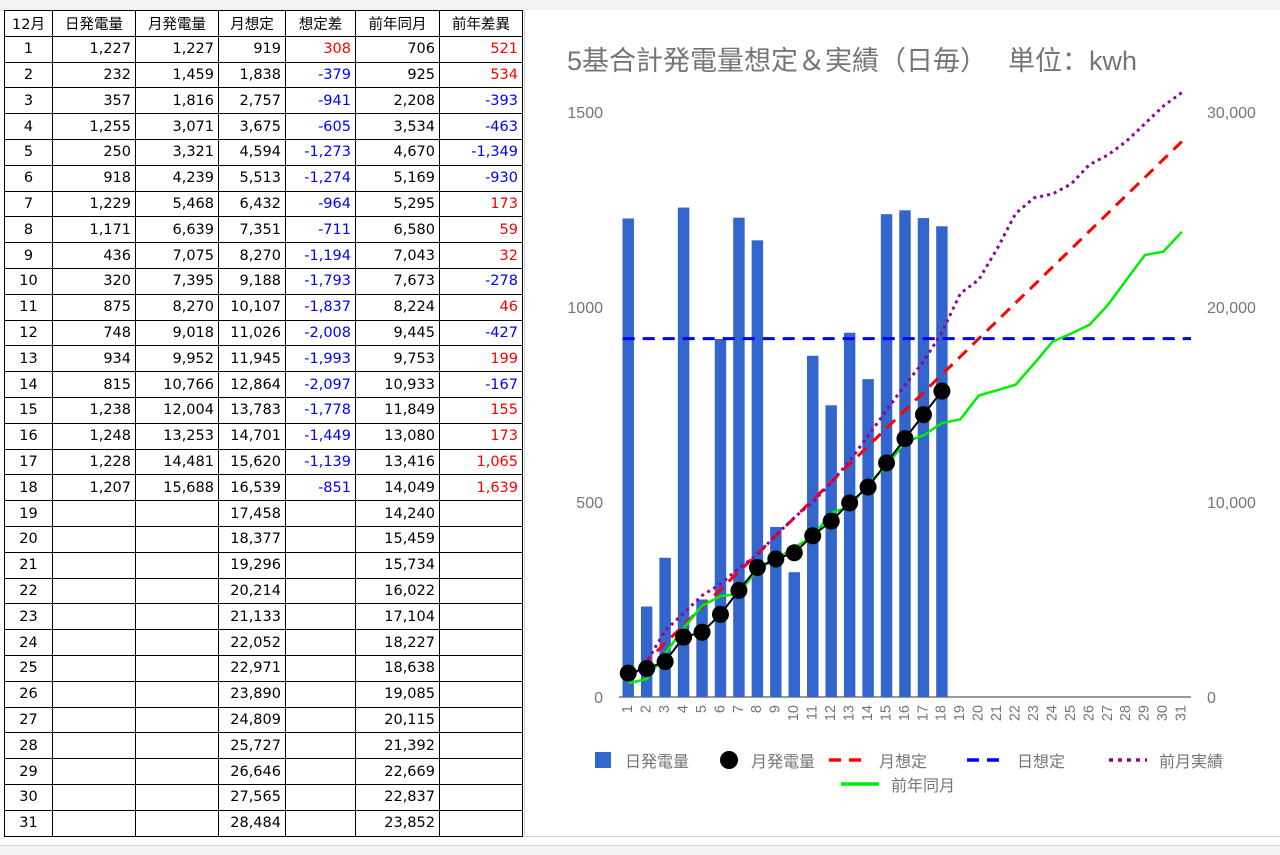 This screenshot has width=1280, height=855. What do you see at coordinates (252, 410) in the screenshot?
I see `table-cell: 13,783` at bounding box center [252, 410].